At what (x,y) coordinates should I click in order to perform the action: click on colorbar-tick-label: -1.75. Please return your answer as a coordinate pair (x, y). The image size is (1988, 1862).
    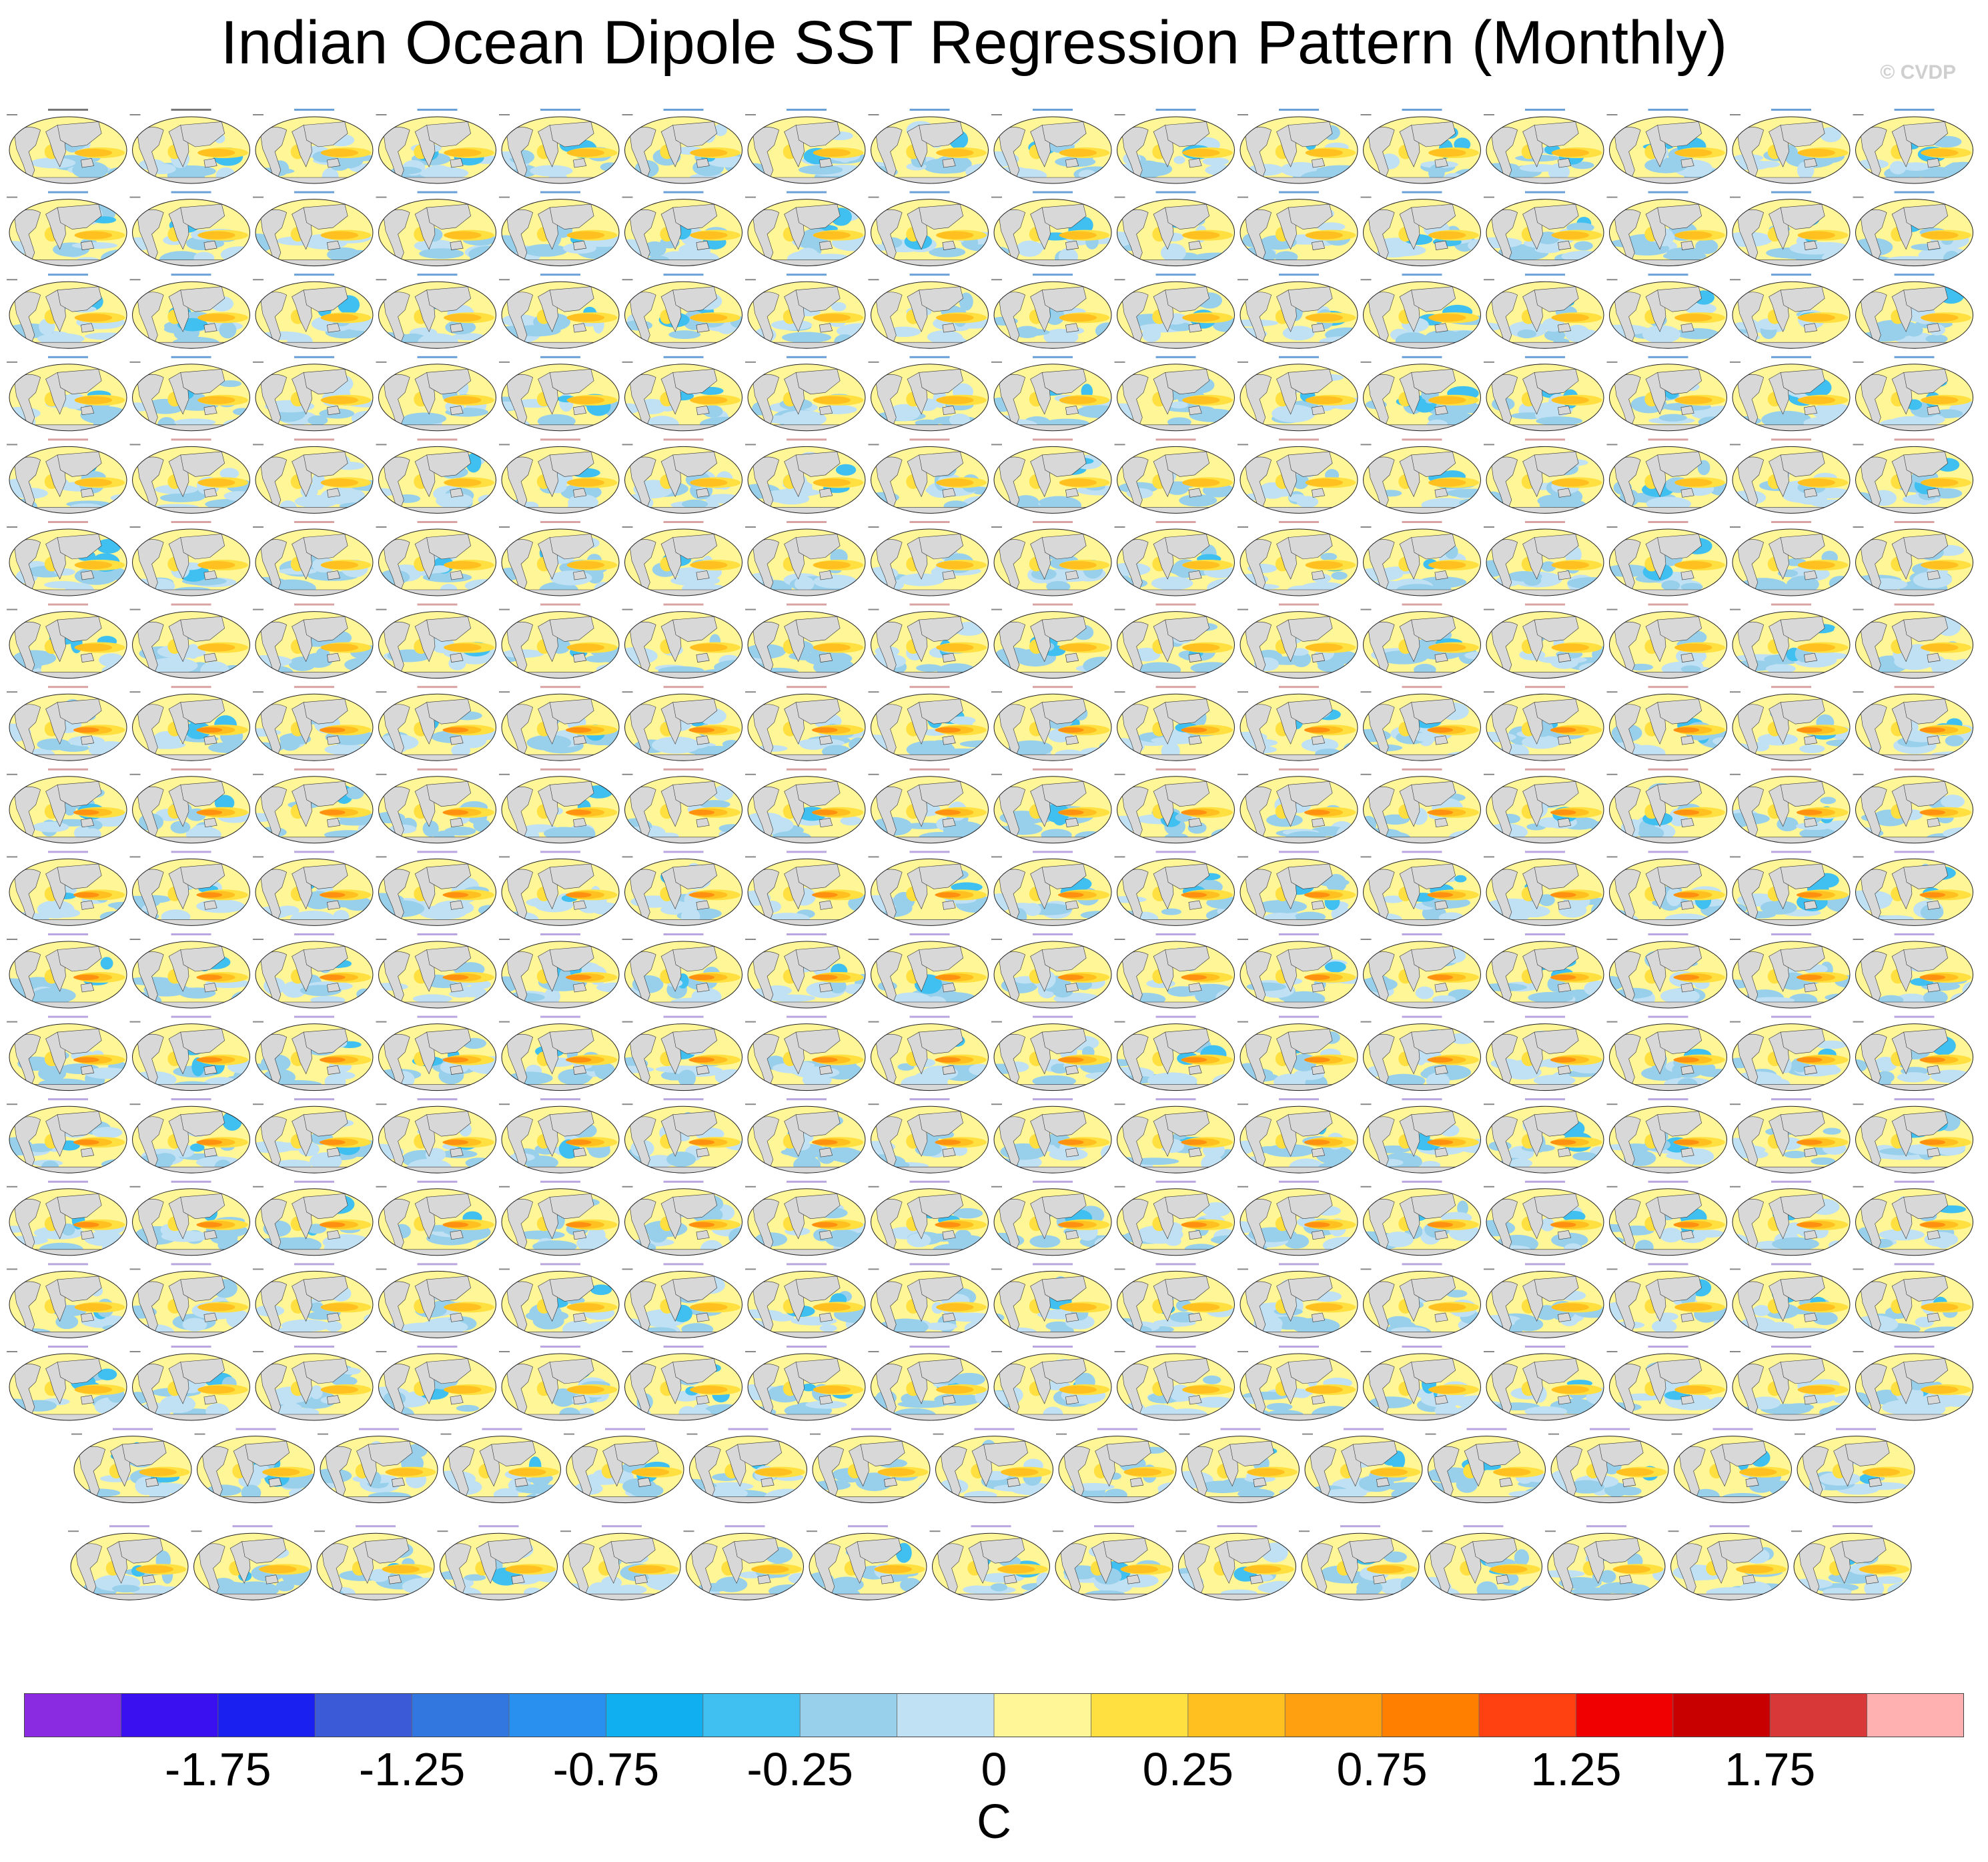
    Looking at the image, I should click on (218, 1769).